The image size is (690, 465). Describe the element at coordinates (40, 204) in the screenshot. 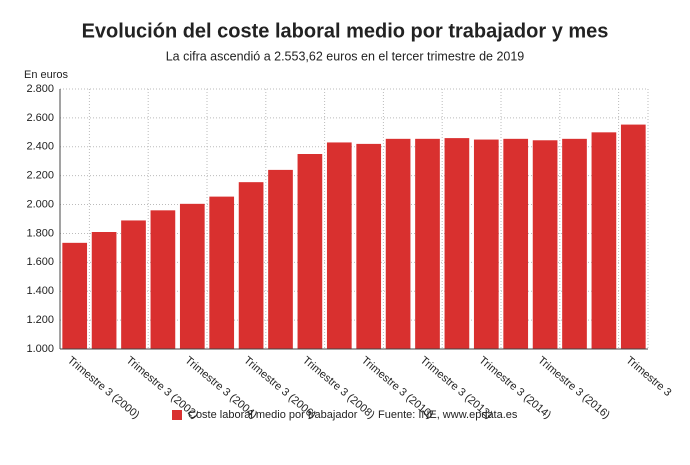

I see `y-tick-label: 2.000` at that location.